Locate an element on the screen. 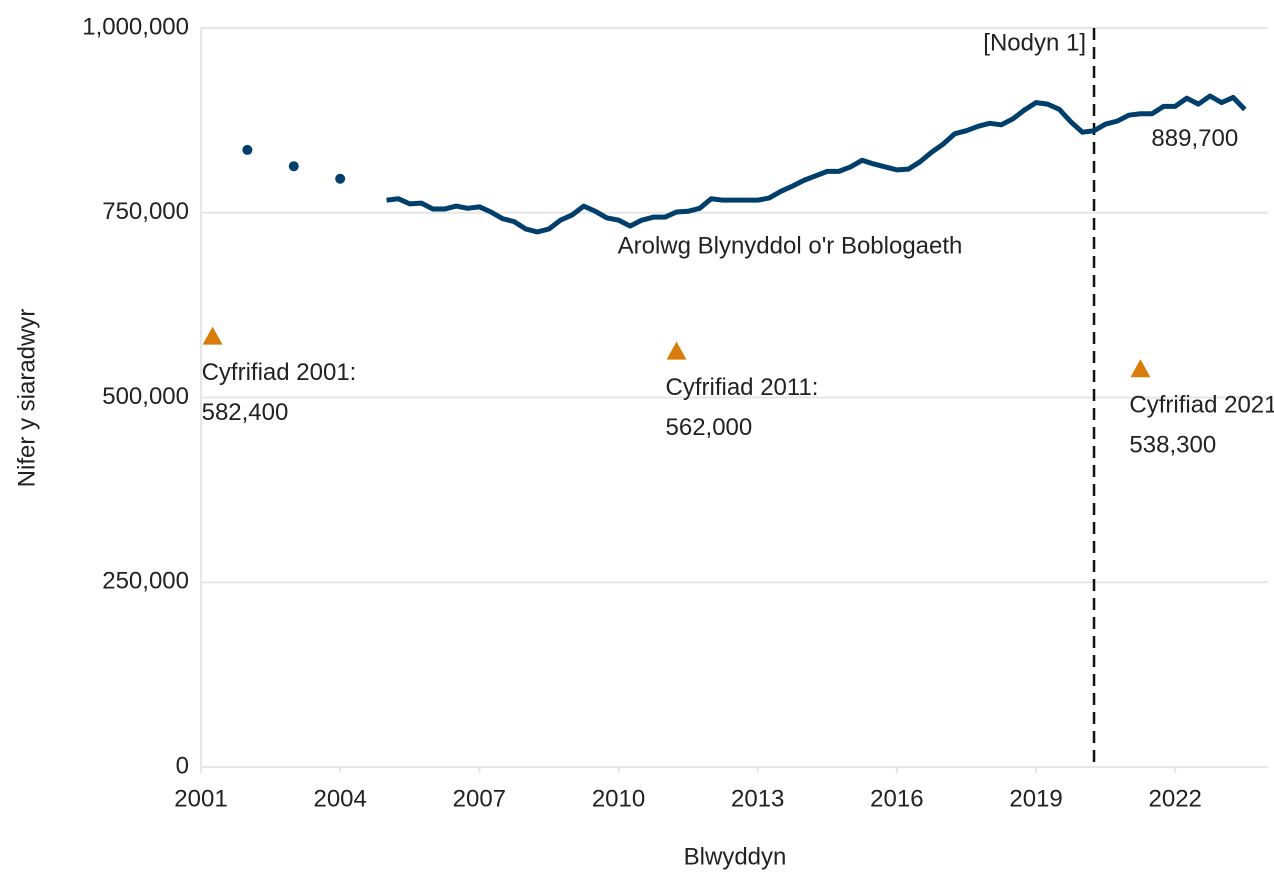  x-tick-label: 2001 is located at coordinates (200, 798).